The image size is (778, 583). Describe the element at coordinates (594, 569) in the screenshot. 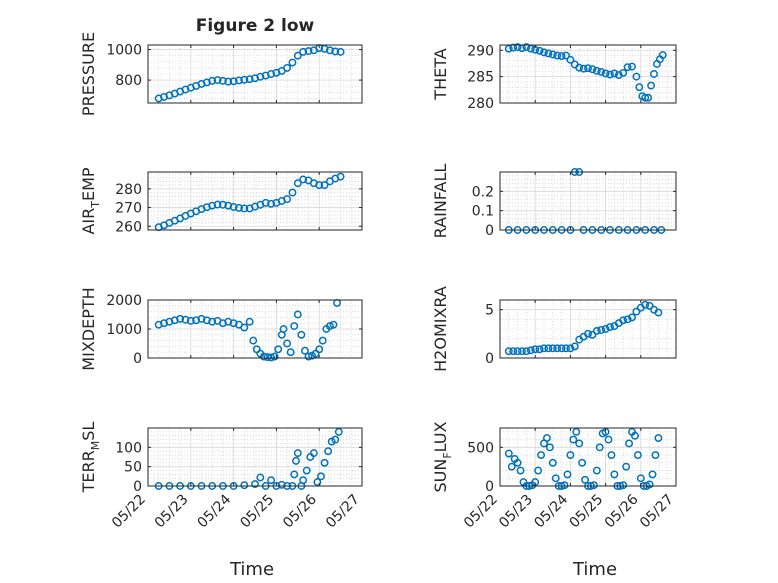

I see `x-axis-label-right: Time` at that location.